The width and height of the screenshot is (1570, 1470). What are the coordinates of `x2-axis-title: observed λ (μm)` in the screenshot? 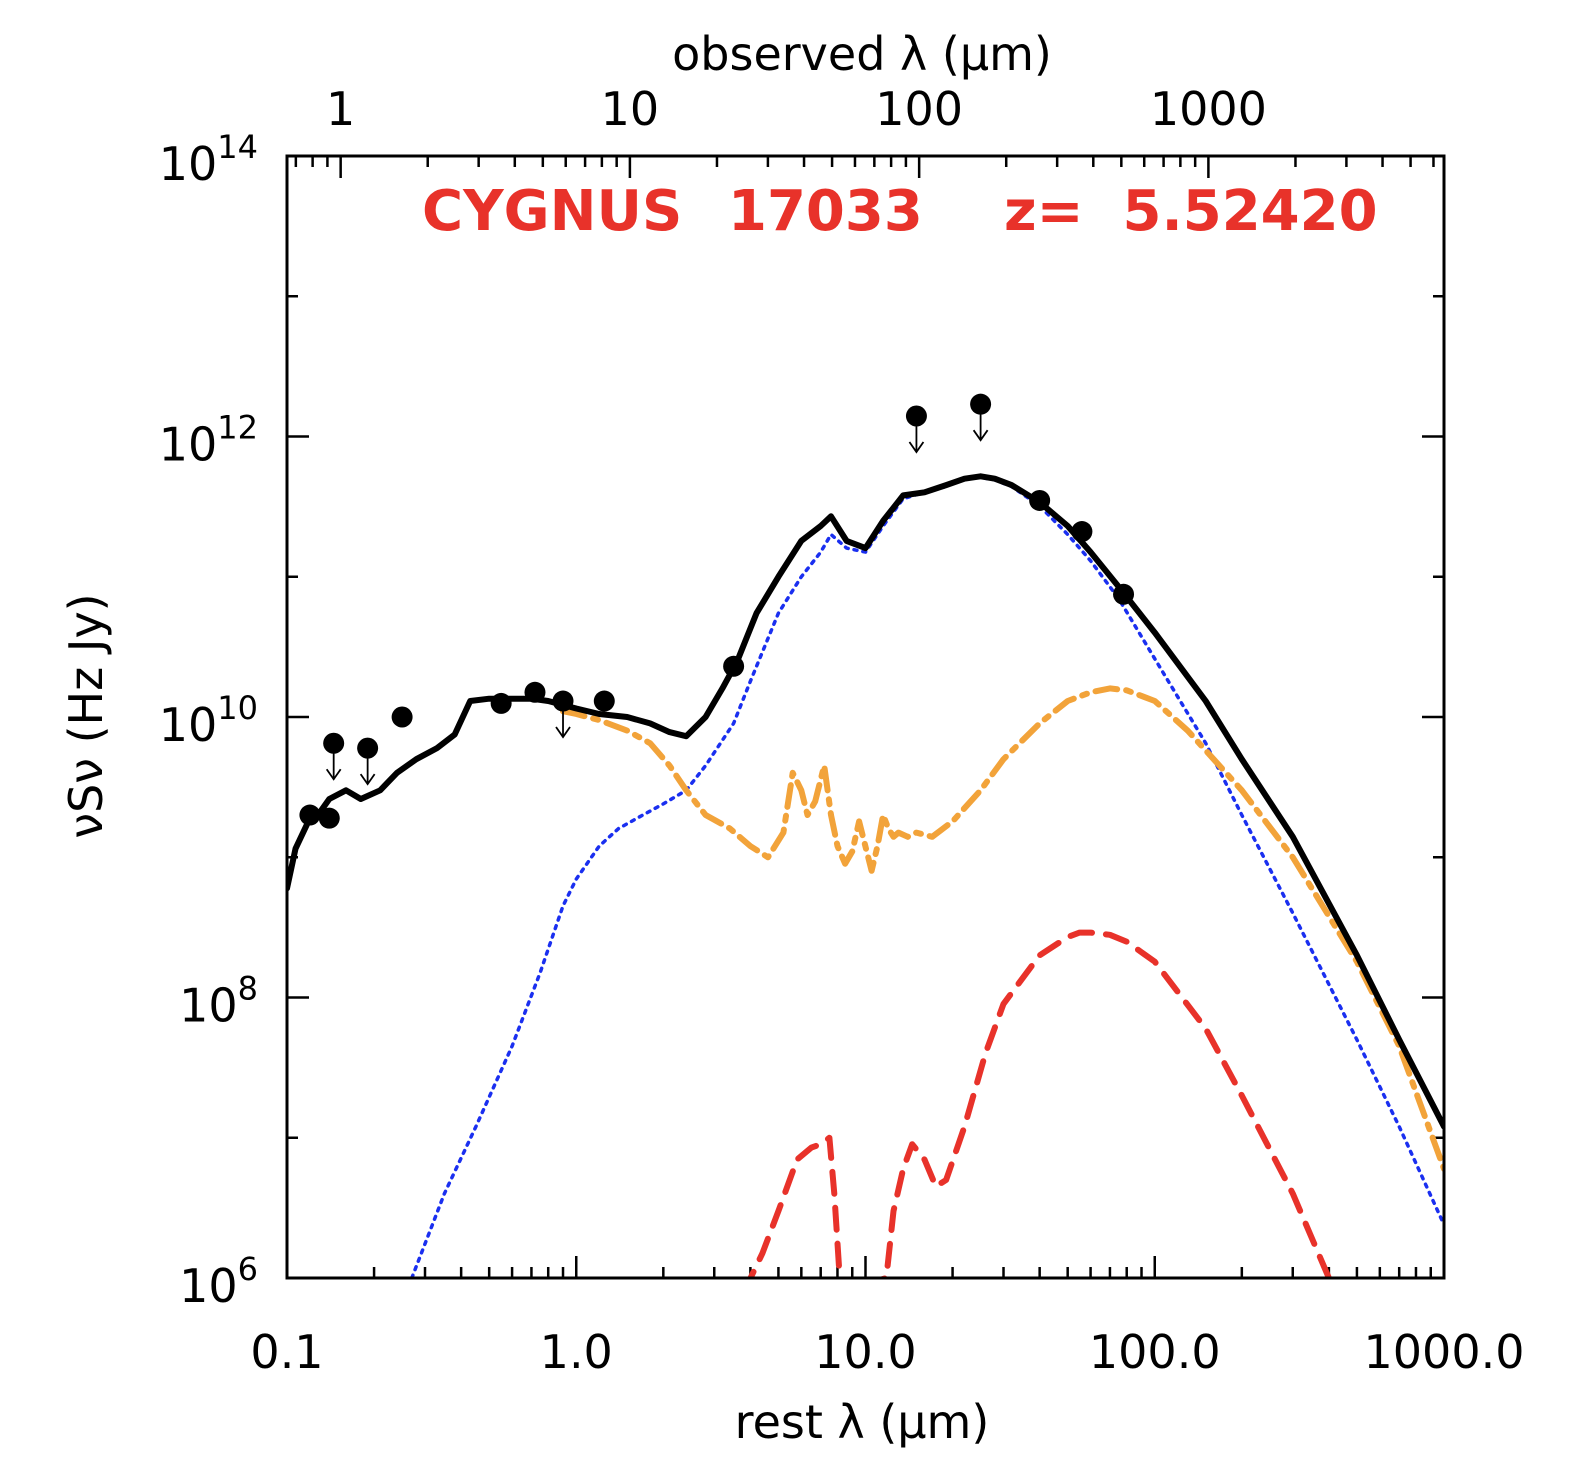 It's located at (862, 54).